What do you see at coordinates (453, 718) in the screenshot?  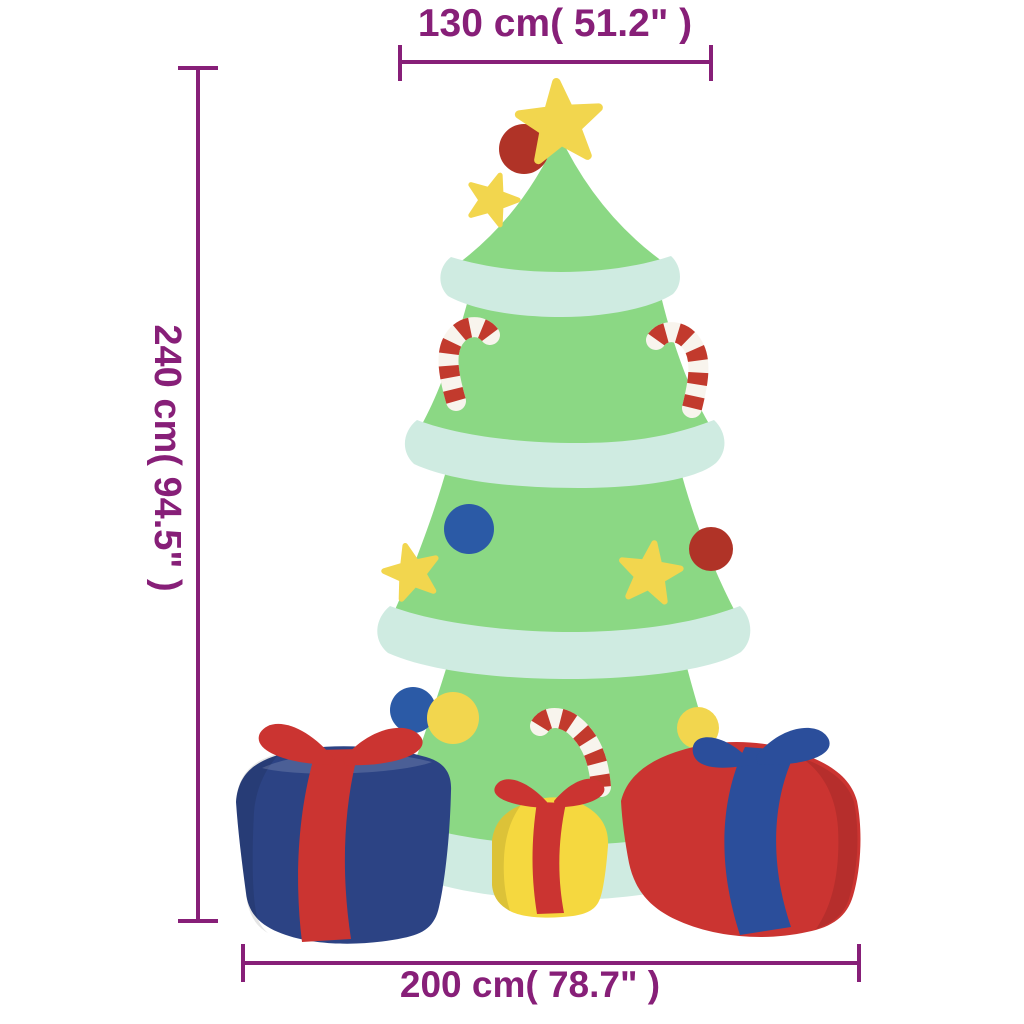 I see `ornament-ball-yellow` at bounding box center [453, 718].